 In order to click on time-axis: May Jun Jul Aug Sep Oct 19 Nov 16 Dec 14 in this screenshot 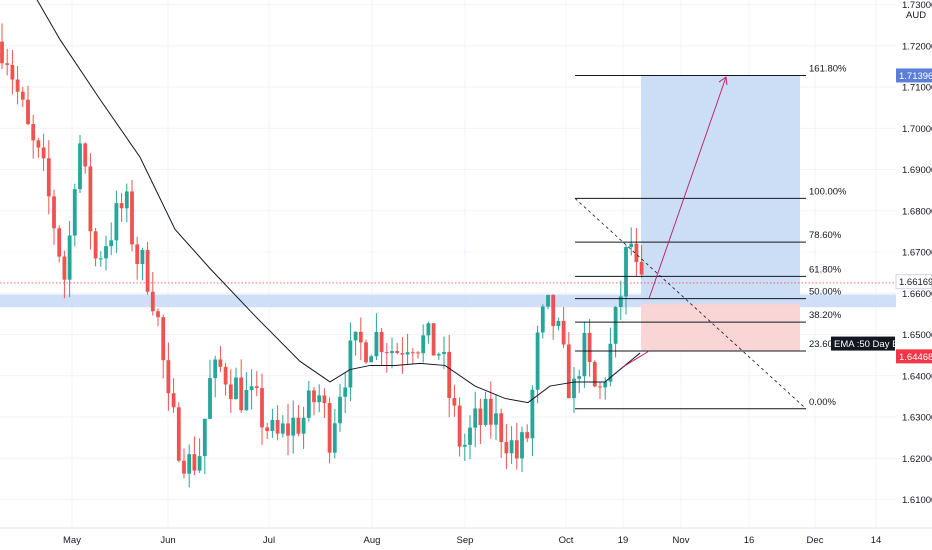, I will do `click(466, 536)`.